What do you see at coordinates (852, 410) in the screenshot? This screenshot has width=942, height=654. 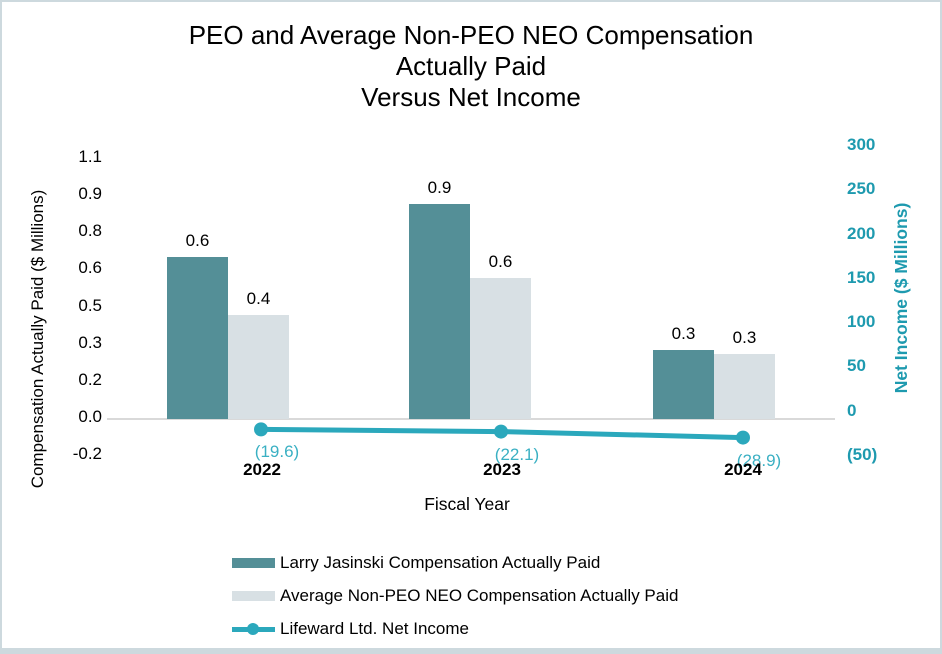 I see `right-tick-label: 0` at bounding box center [852, 410].